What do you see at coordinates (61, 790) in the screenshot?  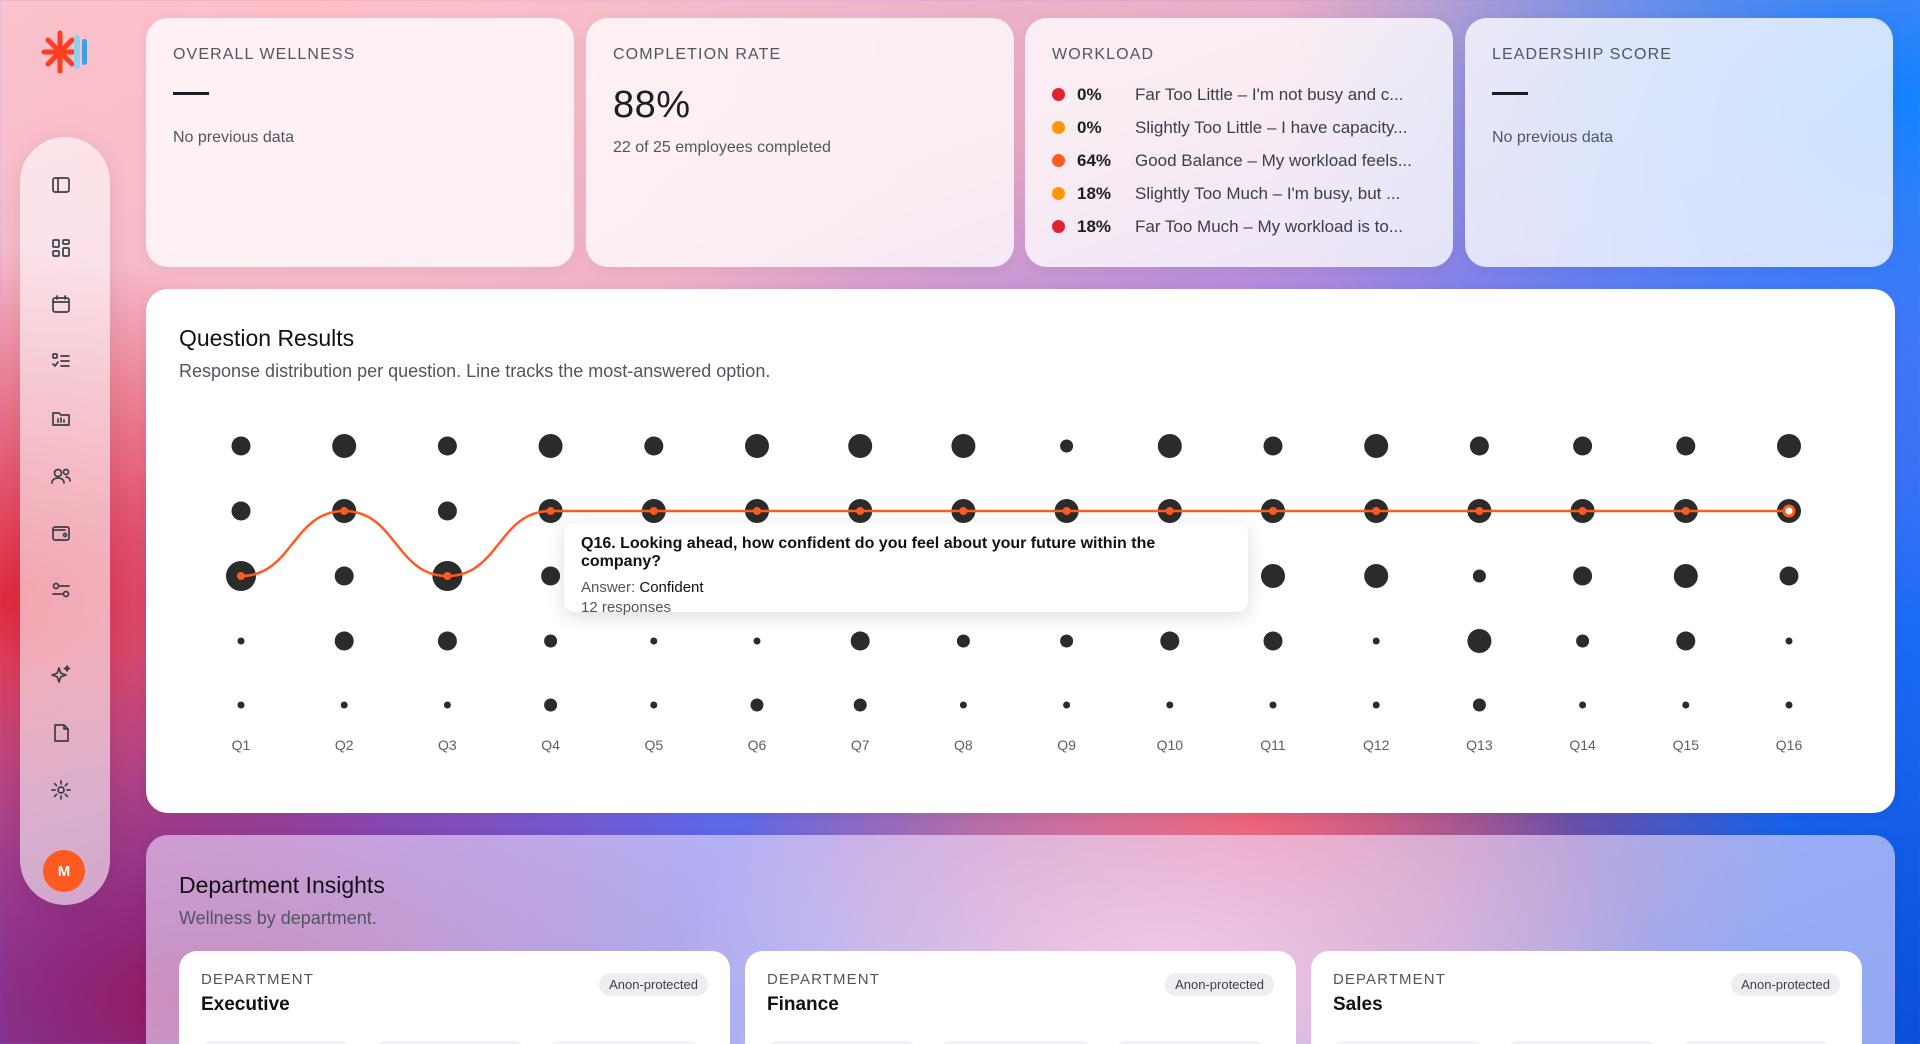 I see `gear-icon` at bounding box center [61, 790].